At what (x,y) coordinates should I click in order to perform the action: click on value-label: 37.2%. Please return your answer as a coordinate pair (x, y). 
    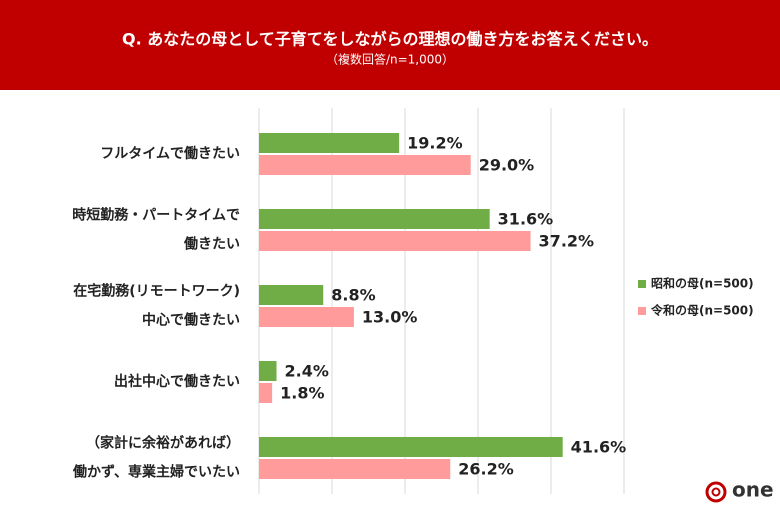
    Looking at the image, I should click on (567, 241).